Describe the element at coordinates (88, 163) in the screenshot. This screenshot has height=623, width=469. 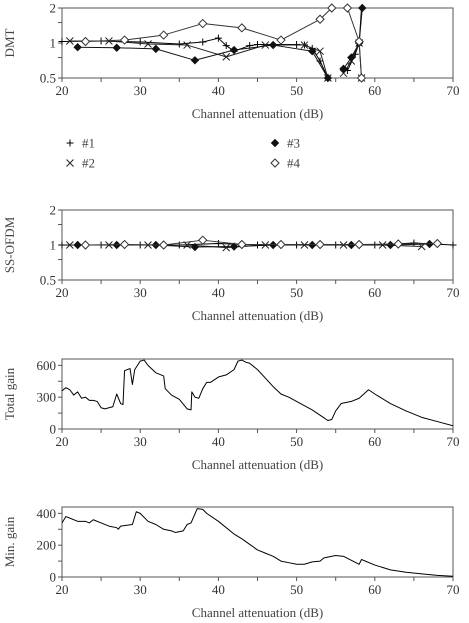
I see `legend-label: #2` at that location.